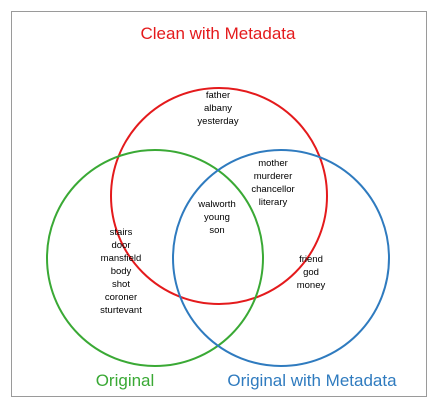 This screenshot has height=411, width=440. I want to click on region-word: god, so click(311, 272).